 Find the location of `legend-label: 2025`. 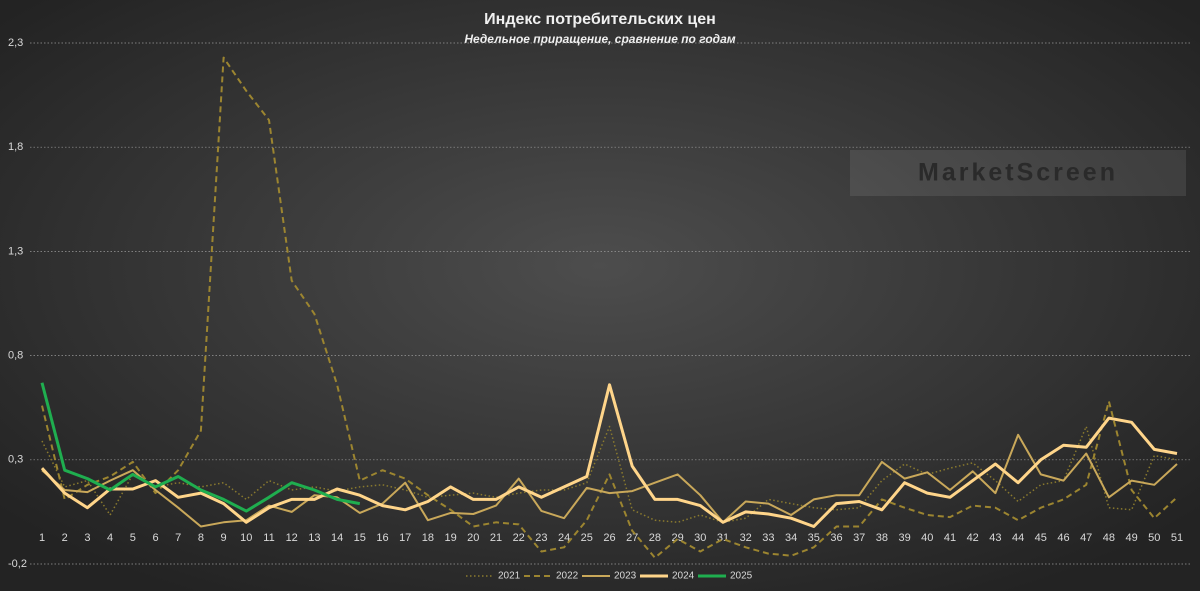

legend-label: 2025 is located at coordinates (741, 576).